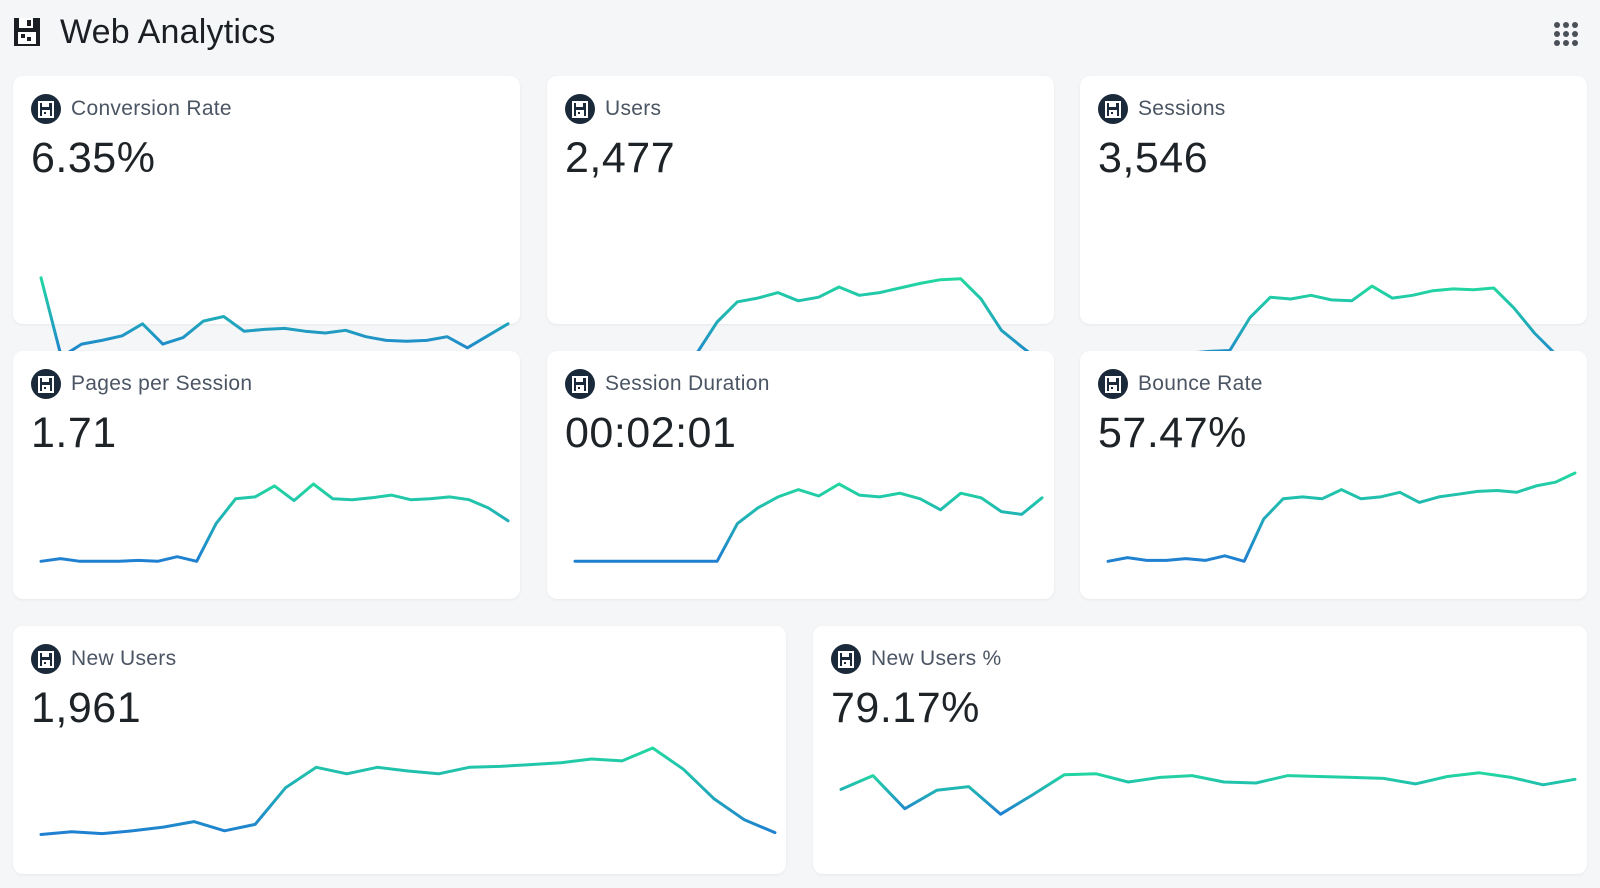 This screenshot has height=888, width=1600. I want to click on metric-value: 00:02:01, so click(651, 433).